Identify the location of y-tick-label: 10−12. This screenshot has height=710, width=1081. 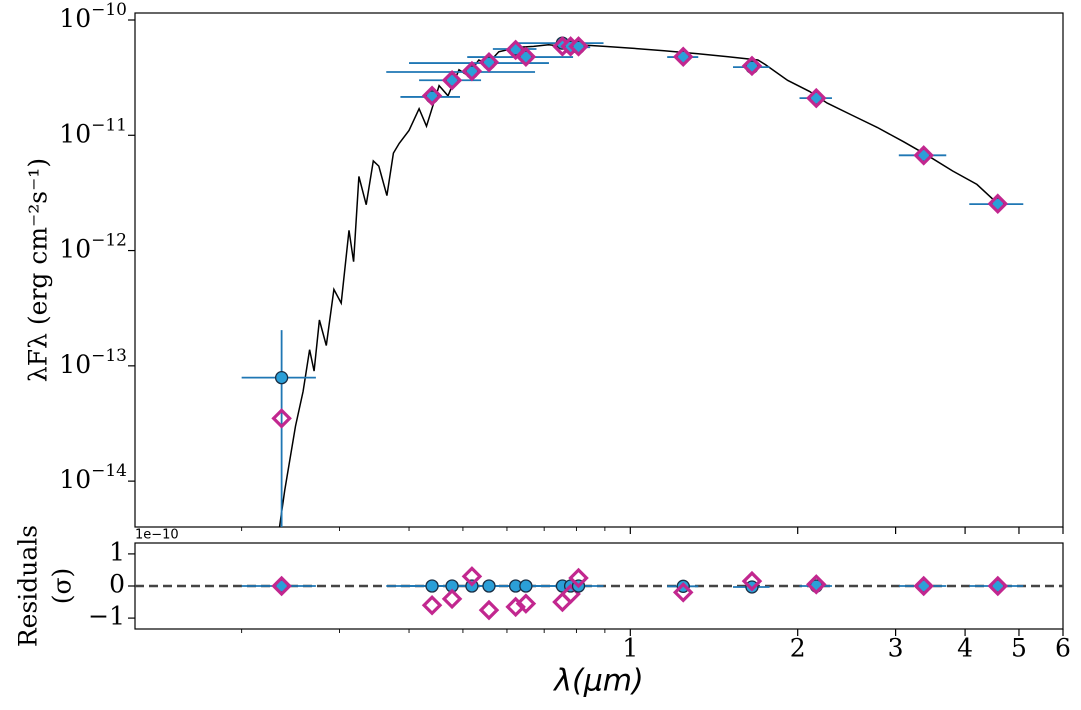
(93, 246).